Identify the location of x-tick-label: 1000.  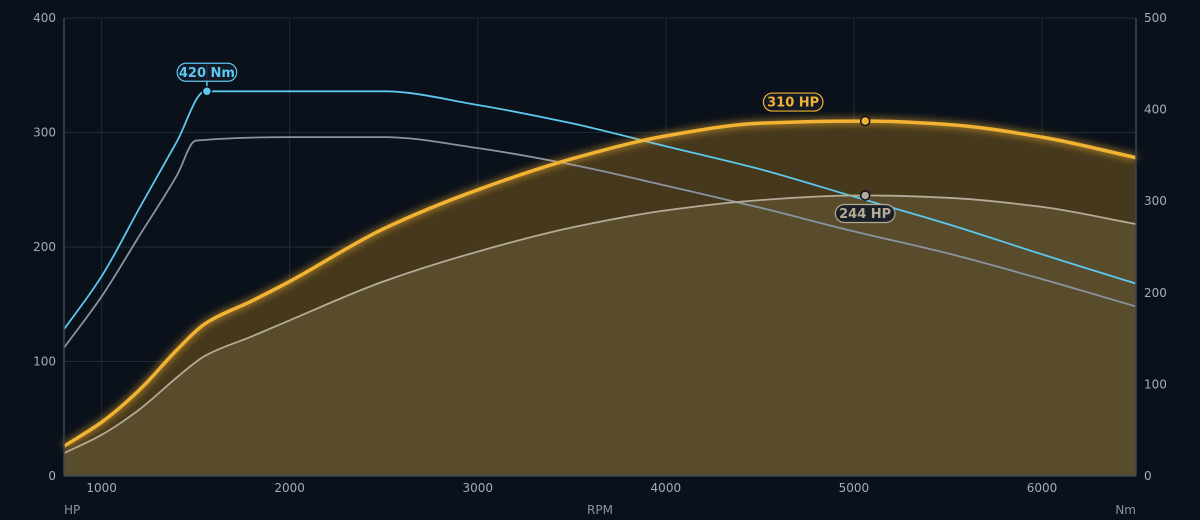
(101, 488).